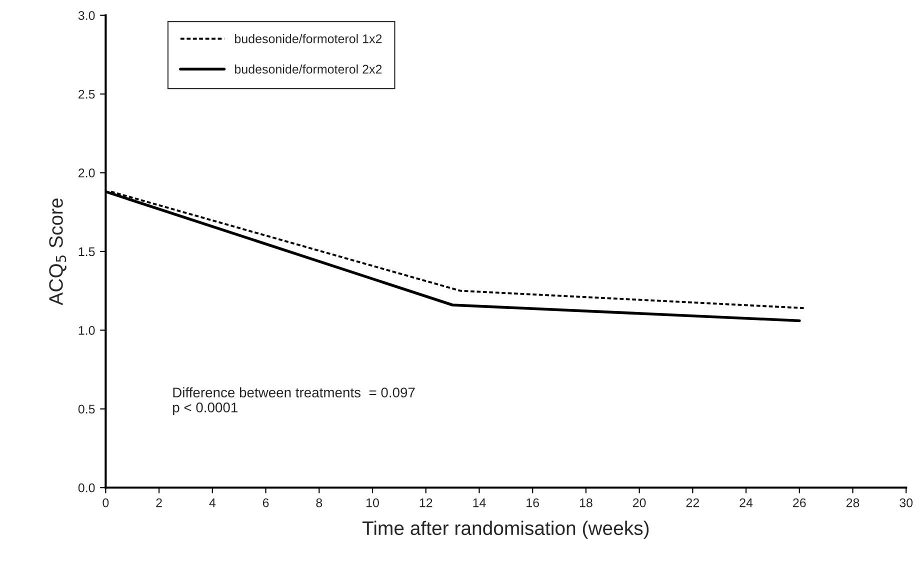  I want to click on x-tick-label: 12, so click(426, 503).